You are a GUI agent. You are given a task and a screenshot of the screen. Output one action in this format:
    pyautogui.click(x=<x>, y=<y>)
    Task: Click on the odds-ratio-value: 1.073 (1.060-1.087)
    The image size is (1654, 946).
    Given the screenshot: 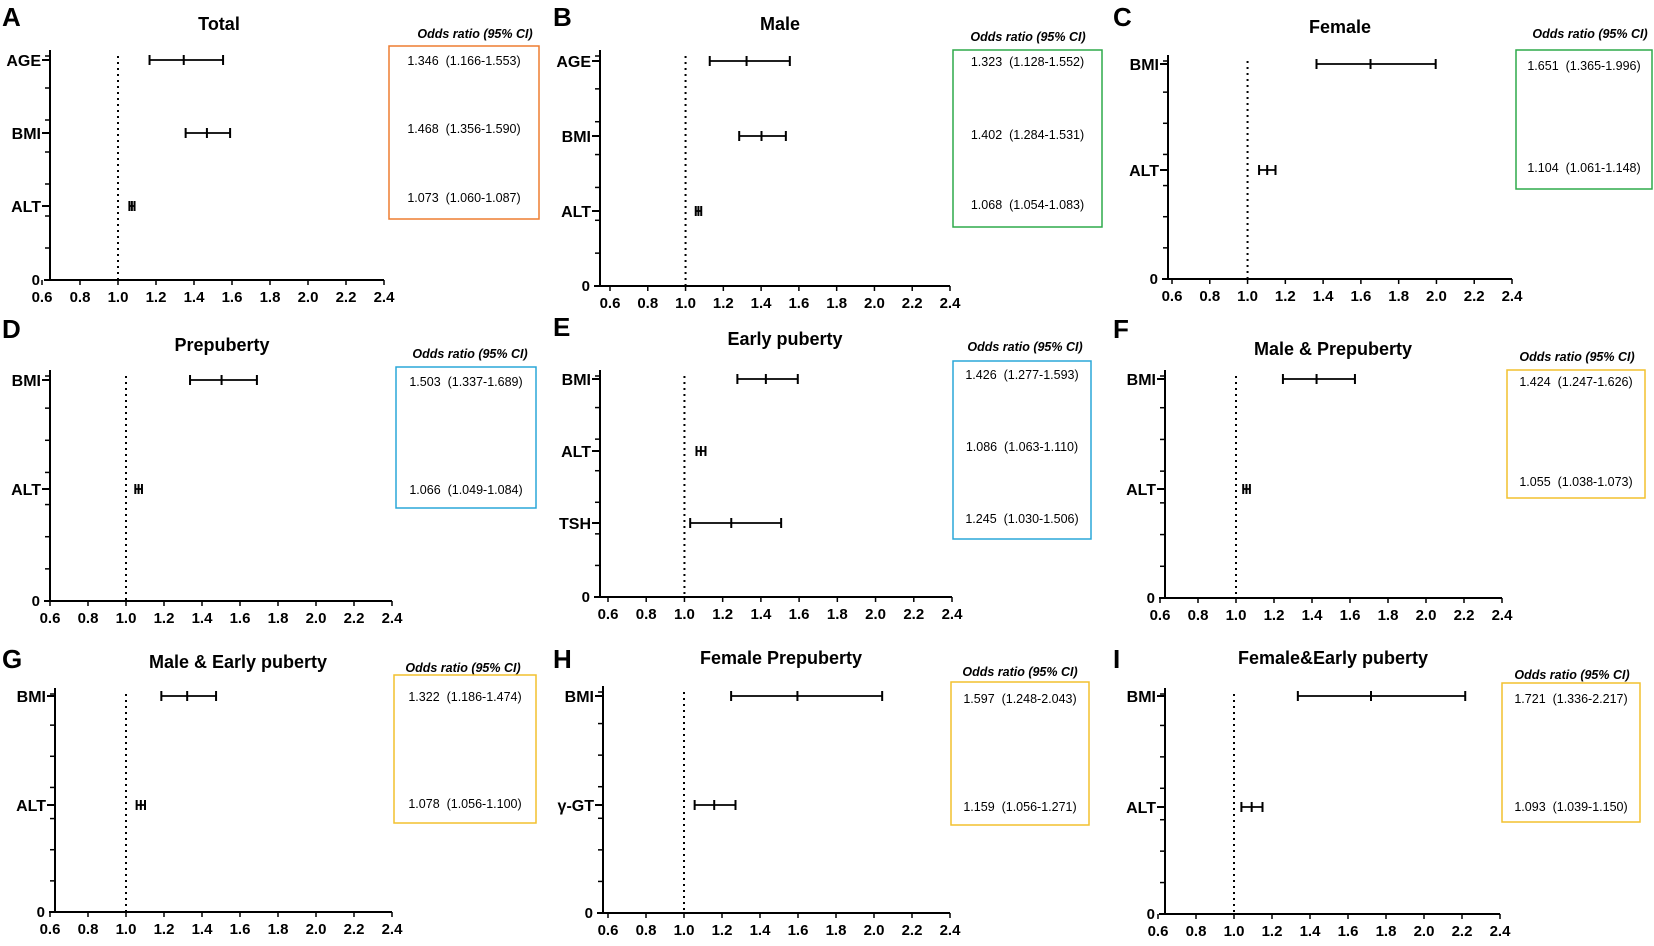 What is the action you would take?
    pyautogui.click(x=463, y=198)
    